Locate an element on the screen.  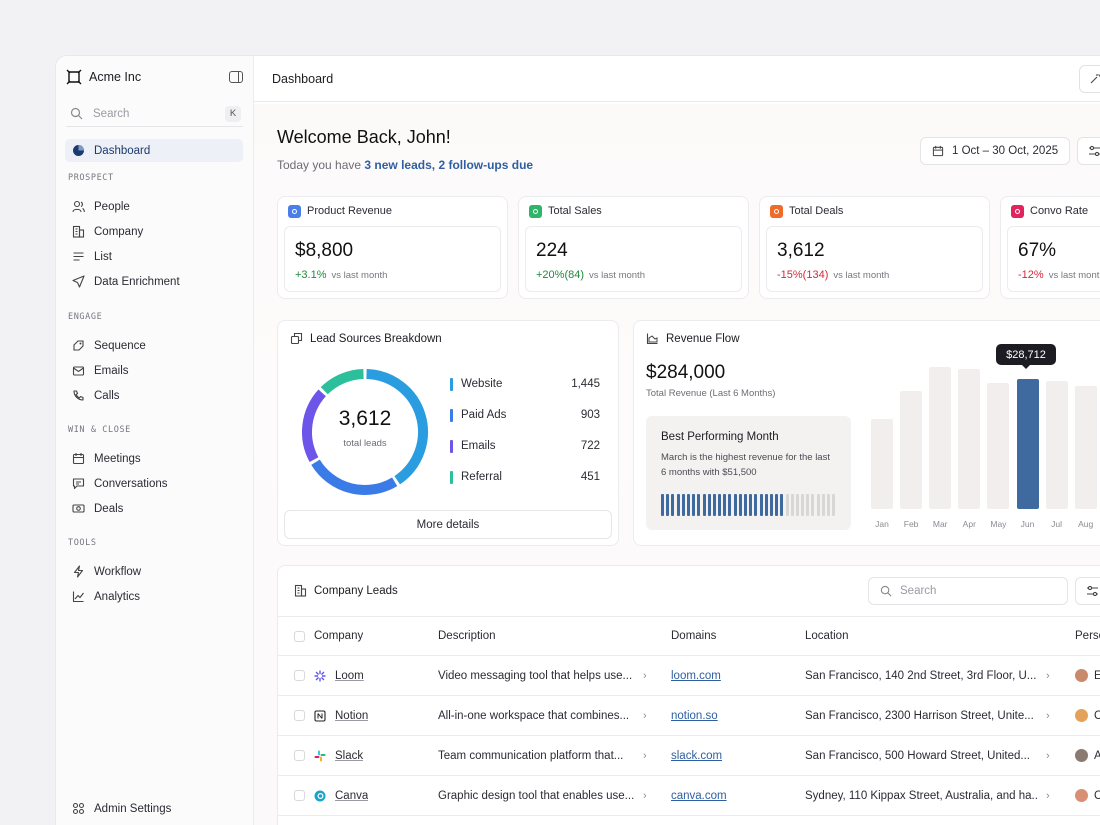
revenue-bar-aug is located at coordinates (1085, 447).